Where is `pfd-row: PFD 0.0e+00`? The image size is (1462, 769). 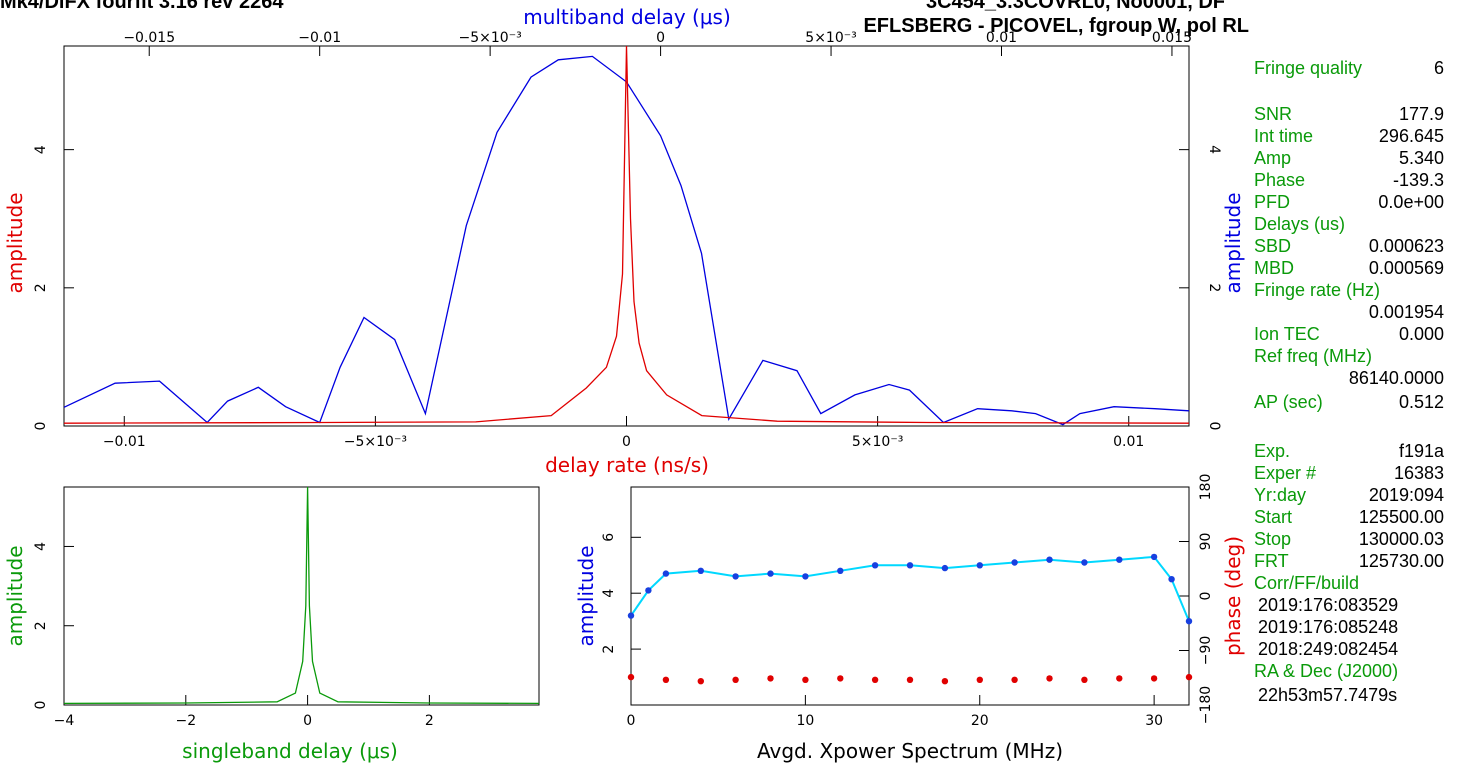
pfd-row: PFD 0.0e+00 is located at coordinates (1349, 202).